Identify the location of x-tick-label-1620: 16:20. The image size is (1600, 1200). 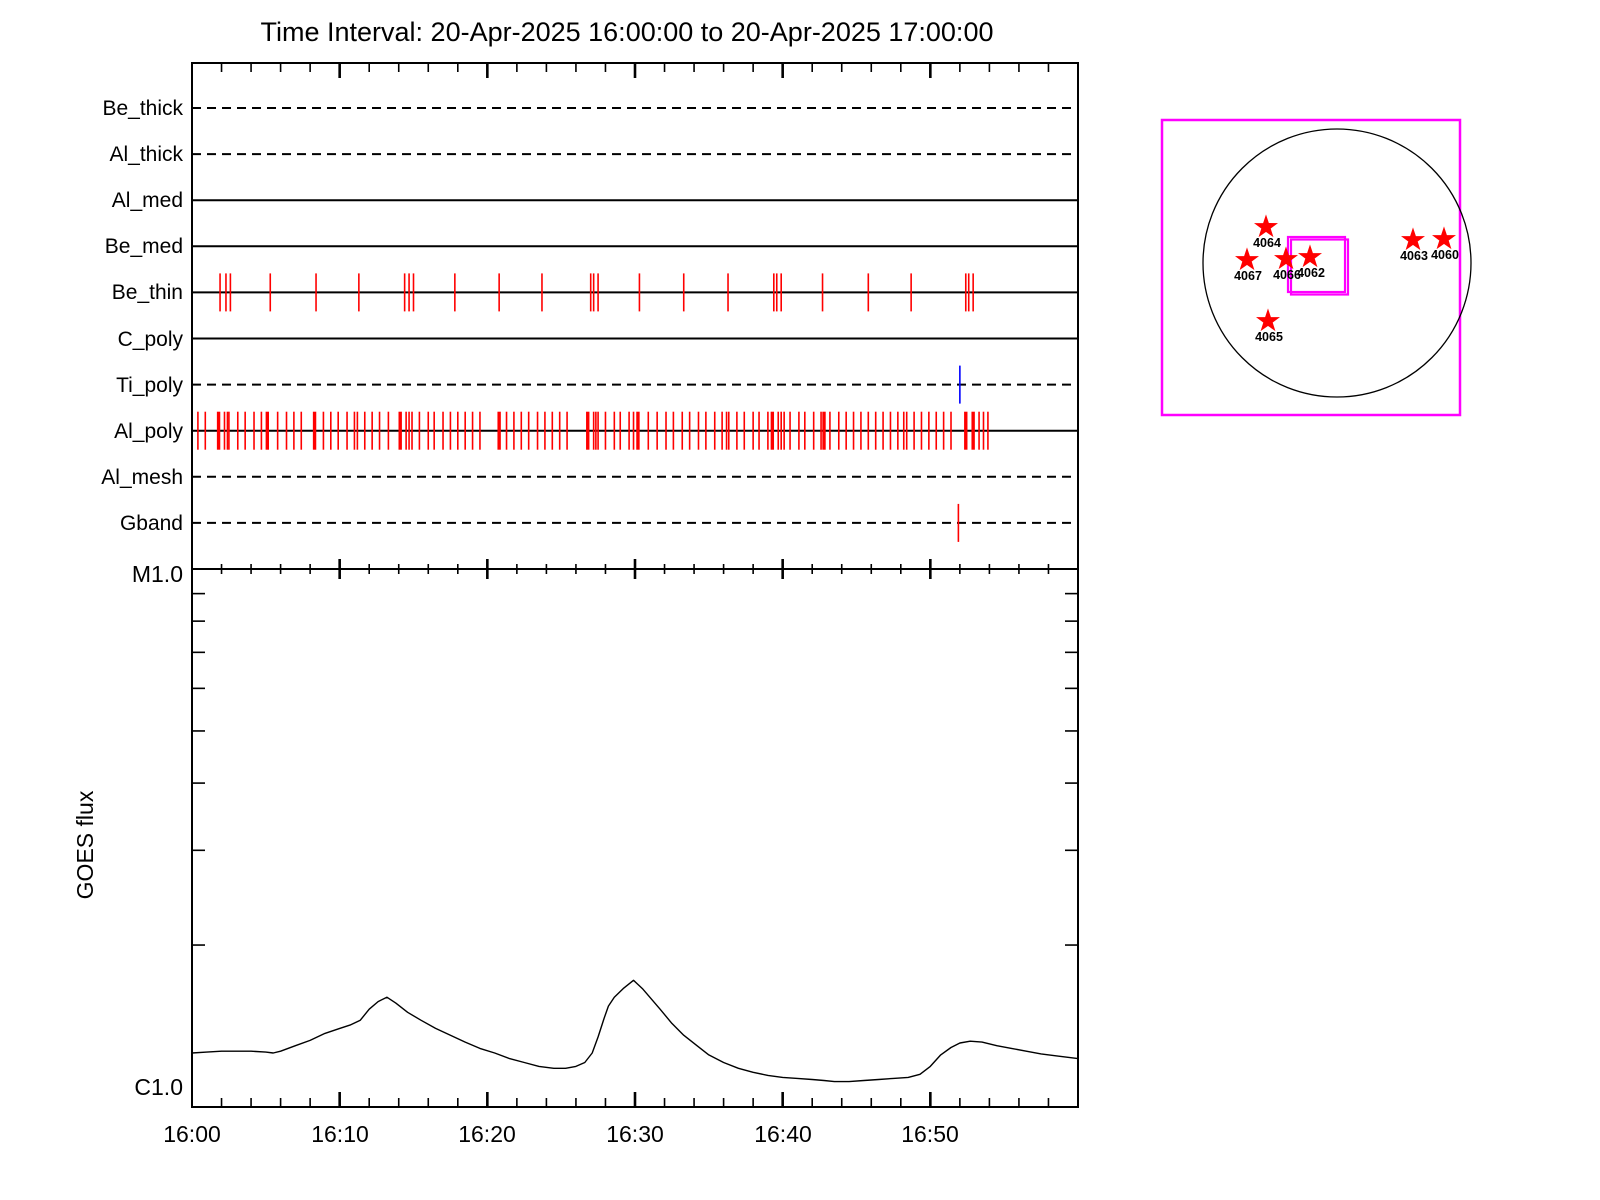
(487, 1134).